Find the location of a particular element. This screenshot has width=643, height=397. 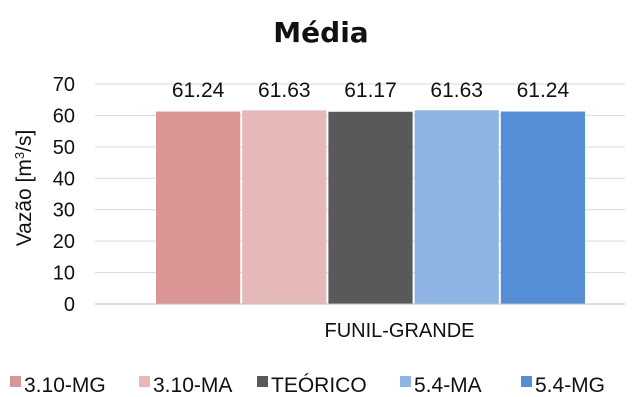

legend-label: 3.10-MA is located at coordinates (192, 385).